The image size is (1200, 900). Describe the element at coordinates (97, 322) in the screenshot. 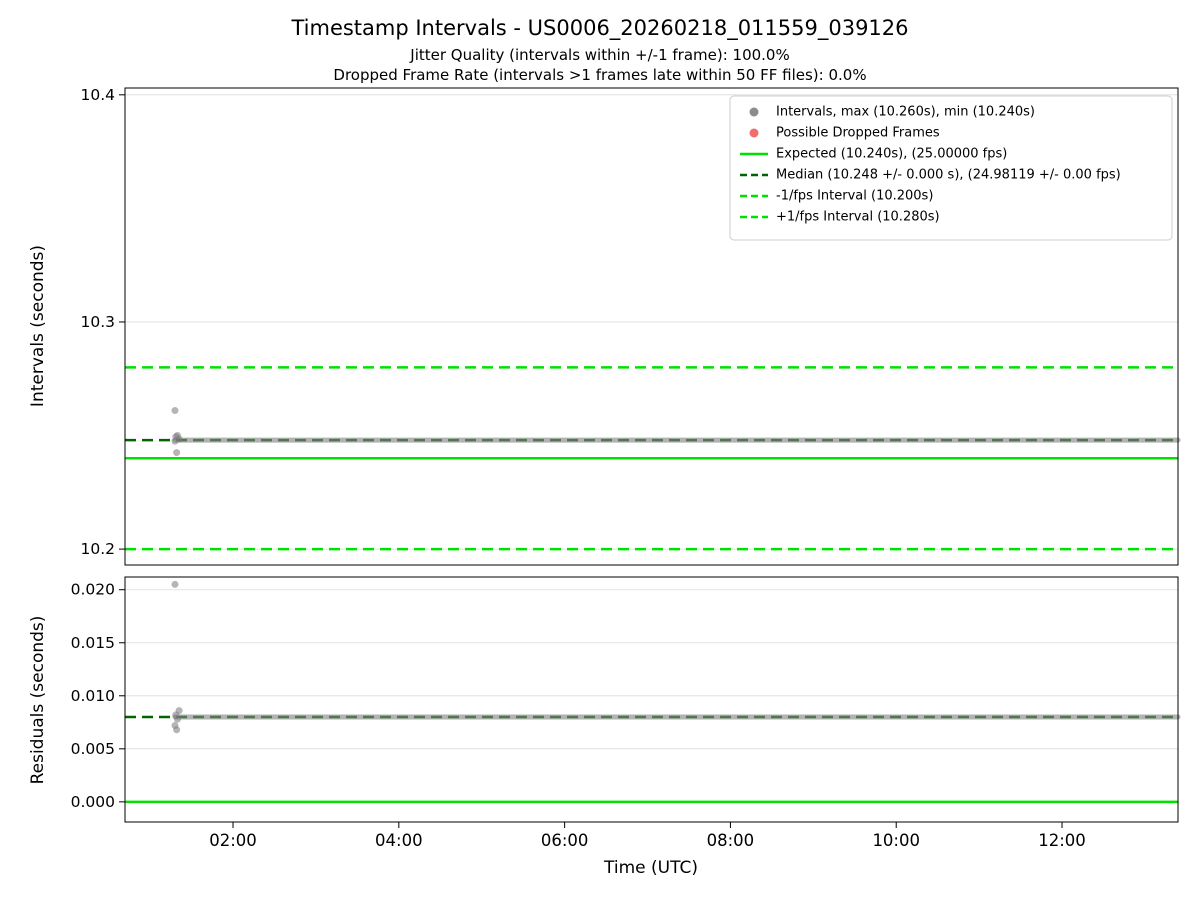

I see `y-tick-label: 10.3` at that location.